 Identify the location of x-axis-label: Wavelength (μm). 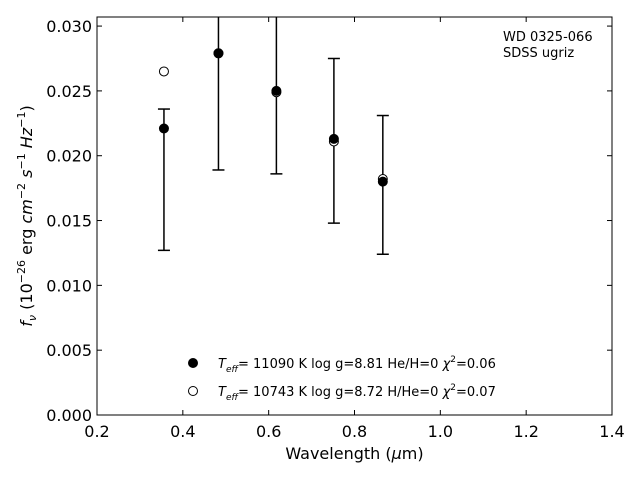
(354, 453).